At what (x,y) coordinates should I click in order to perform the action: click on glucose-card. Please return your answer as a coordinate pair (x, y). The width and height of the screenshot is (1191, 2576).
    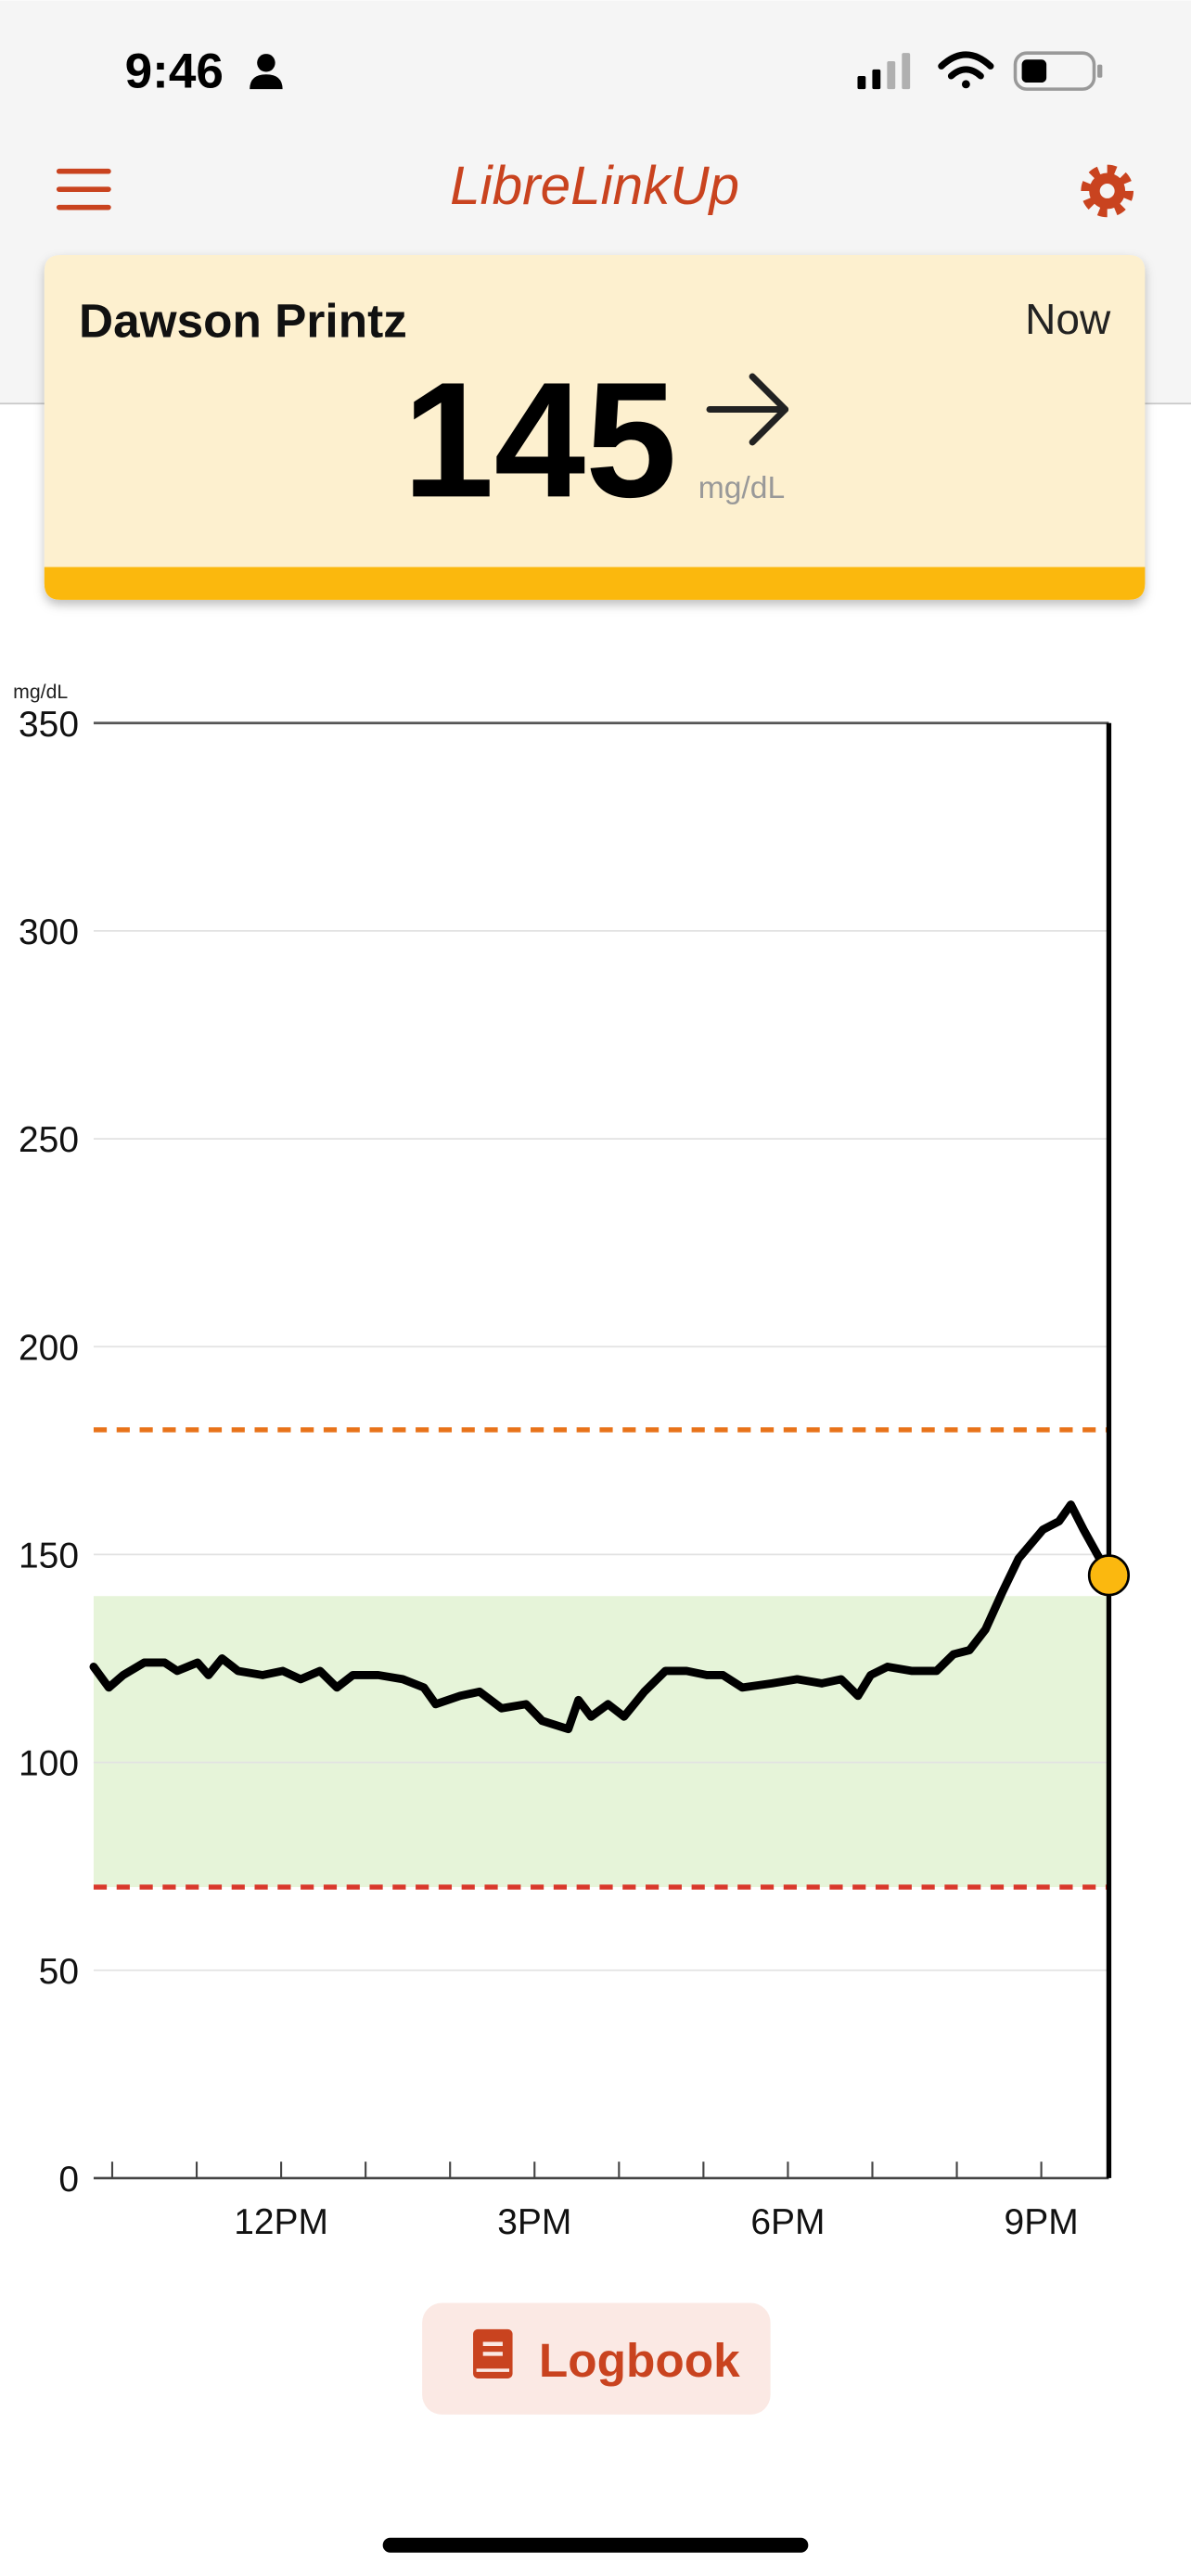
    Looking at the image, I should click on (595, 427).